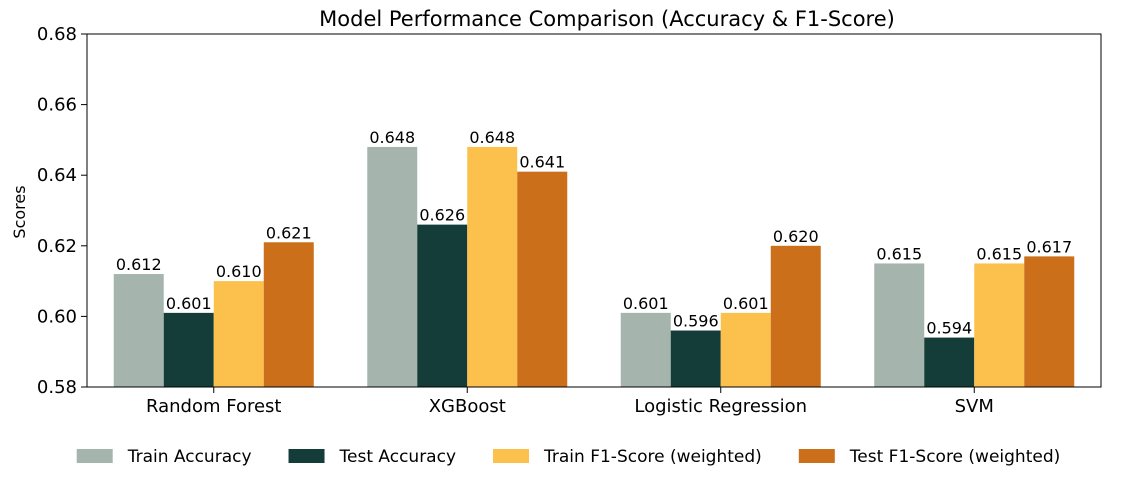 This screenshot has width=1137, height=487. What do you see at coordinates (238, 334) in the screenshot?
I see `bar-train-f1-score-weighted-random-forest` at bounding box center [238, 334].